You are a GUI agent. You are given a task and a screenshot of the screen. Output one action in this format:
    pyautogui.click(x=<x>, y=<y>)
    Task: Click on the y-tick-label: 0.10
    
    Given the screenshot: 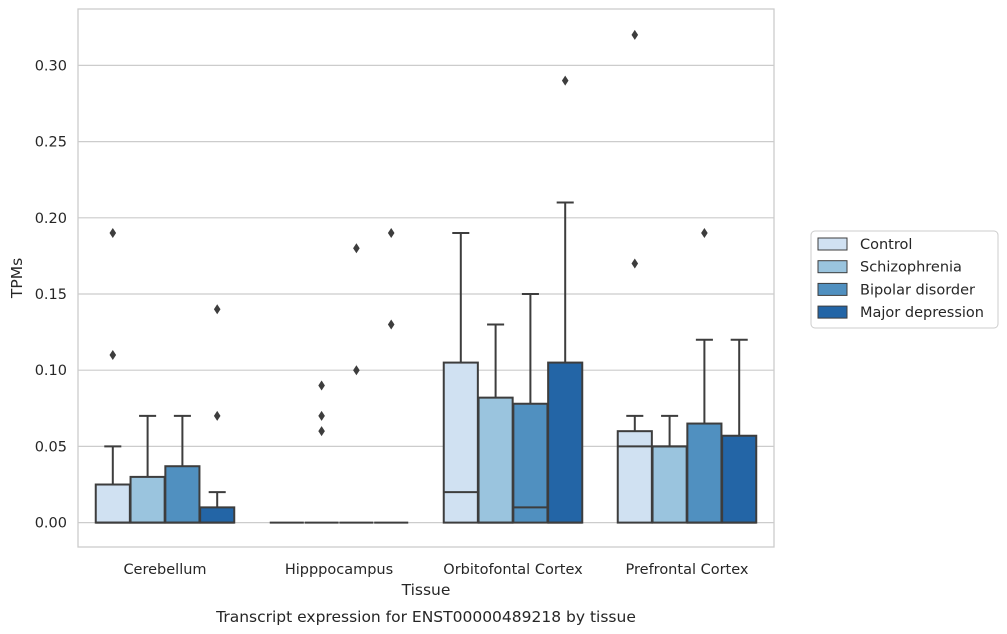 What is the action you would take?
    pyautogui.click(x=51, y=371)
    